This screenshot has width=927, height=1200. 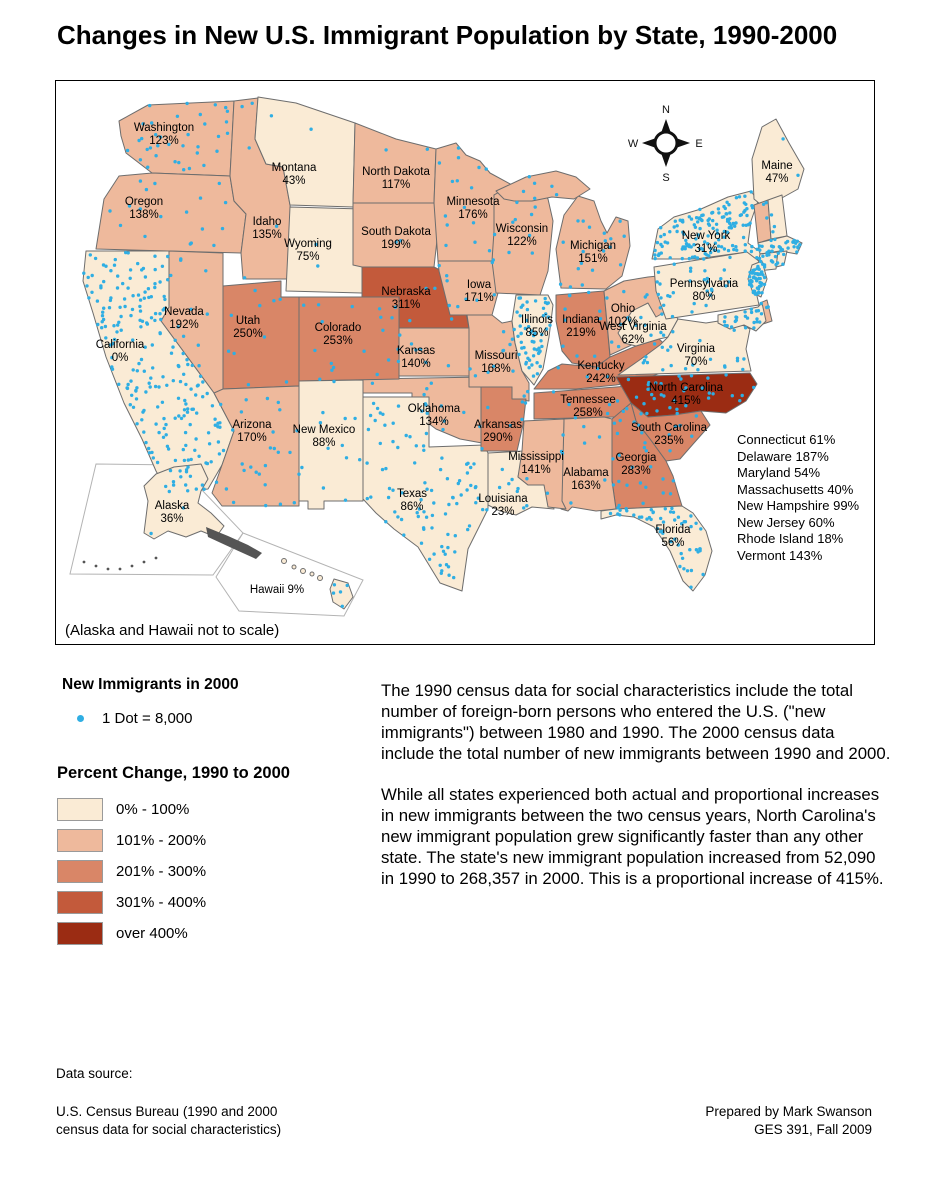 I want to click on state-label-california: California, so click(x=120, y=345).